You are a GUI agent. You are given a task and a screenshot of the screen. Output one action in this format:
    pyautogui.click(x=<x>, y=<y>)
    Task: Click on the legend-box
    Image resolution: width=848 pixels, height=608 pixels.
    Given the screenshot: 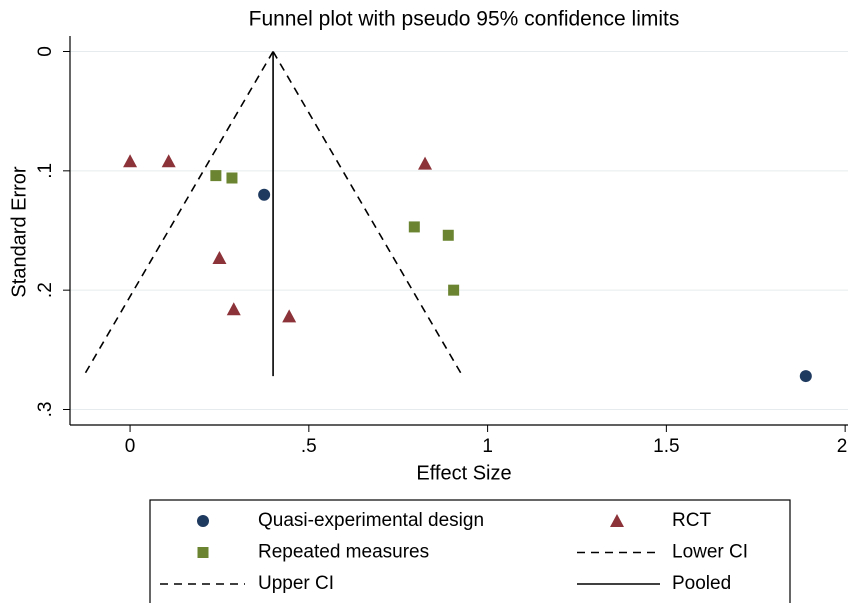 What is the action you would take?
    pyautogui.click(x=470, y=553)
    